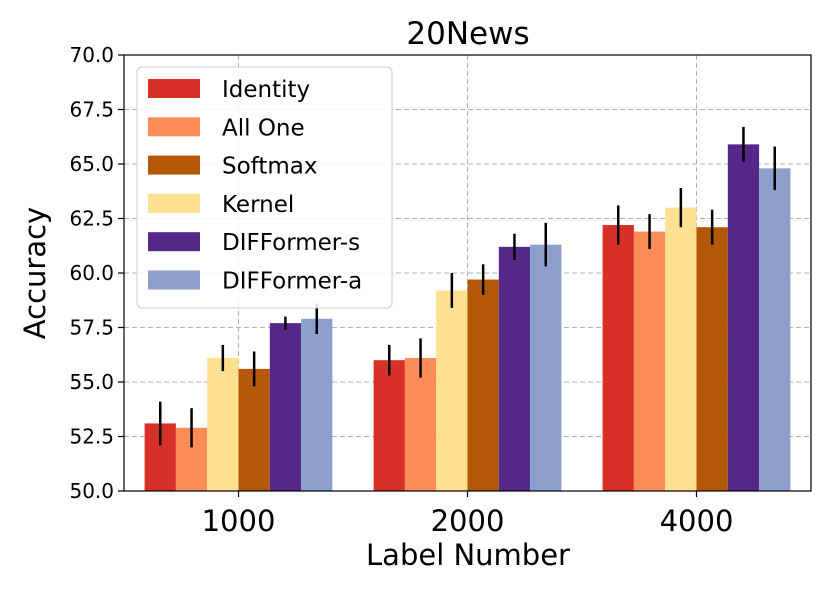 This screenshot has width=830, height=593. Describe the element at coordinates (697, 521) in the screenshot. I see `x-tick-label: 4000` at that location.